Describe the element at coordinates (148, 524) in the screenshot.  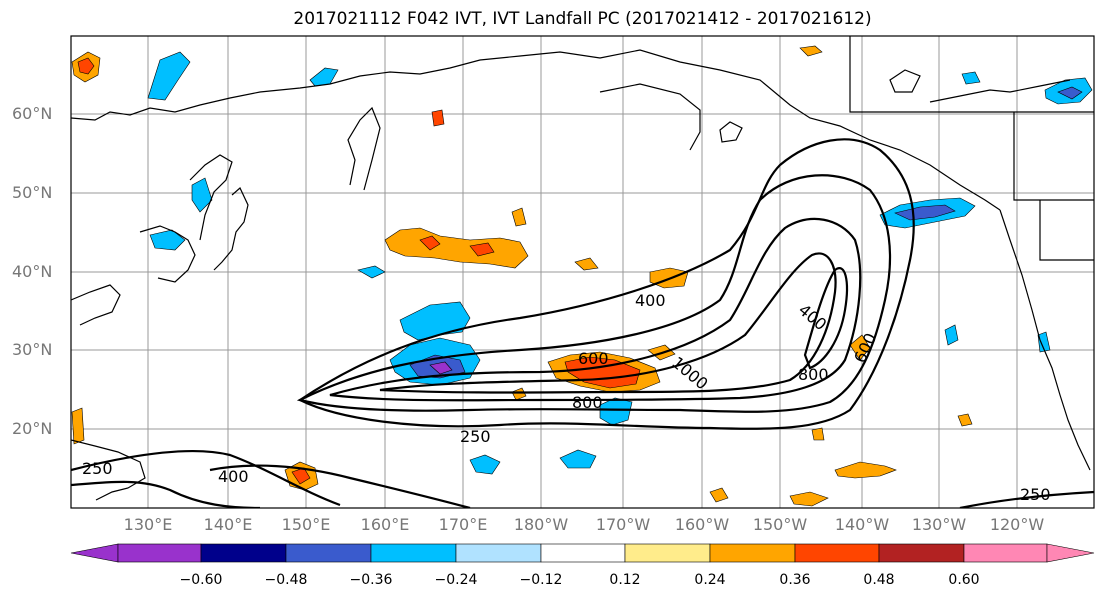
I see `lon-label: 130°E` at that location.